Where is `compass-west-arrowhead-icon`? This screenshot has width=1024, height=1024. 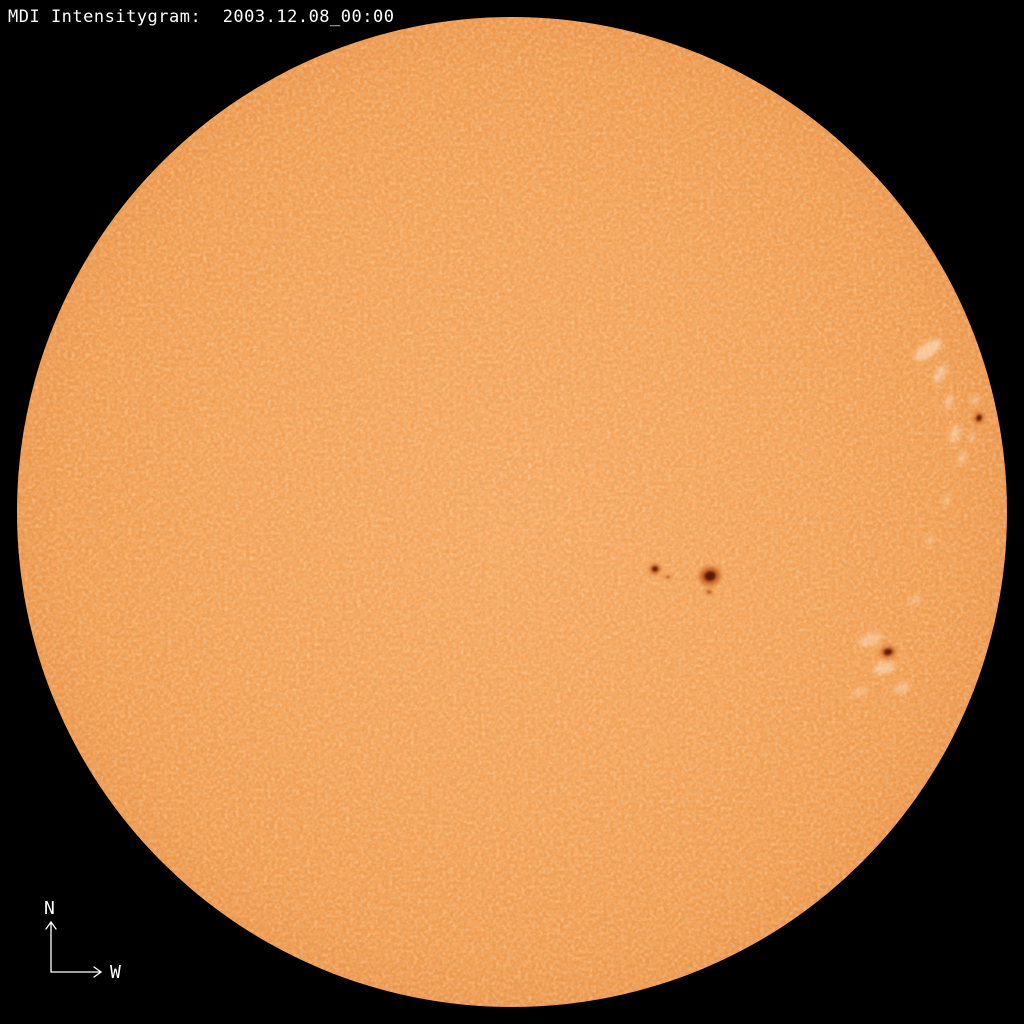 compass-west-arrowhead-icon is located at coordinates (98, 972).